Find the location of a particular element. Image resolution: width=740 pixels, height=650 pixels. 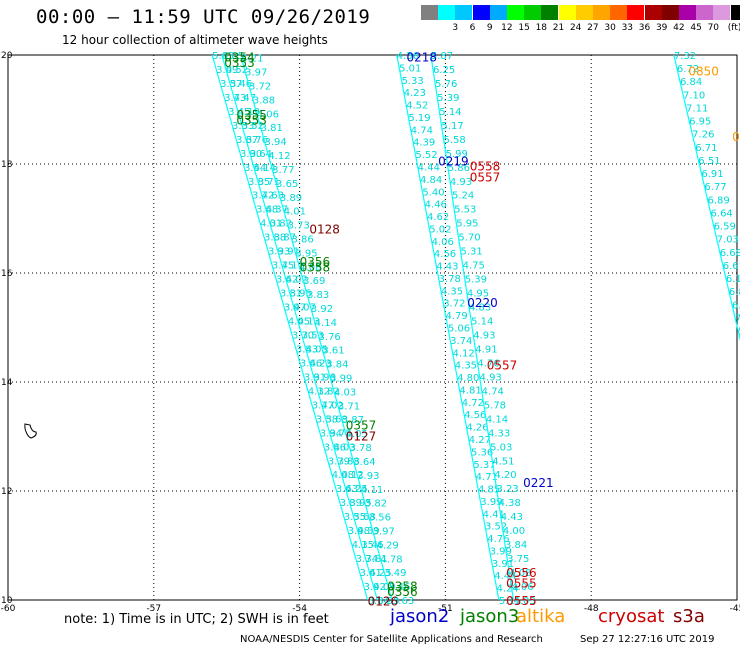

generated-timestamp: Sep 27 12:27:16 UTC 2019 is located at coordinates (647, 639).